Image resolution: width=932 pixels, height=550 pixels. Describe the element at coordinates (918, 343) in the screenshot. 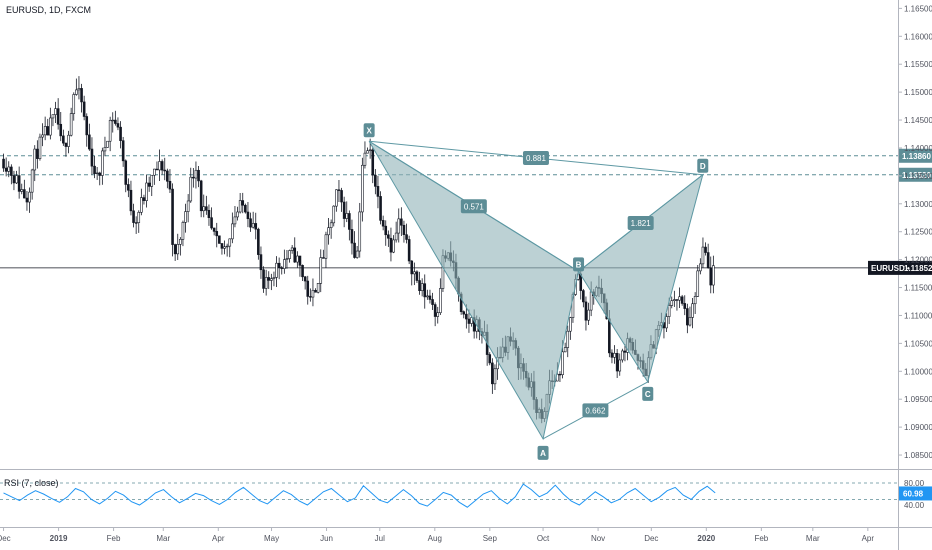

I see `price-tick-label: 1.10500` at that location.